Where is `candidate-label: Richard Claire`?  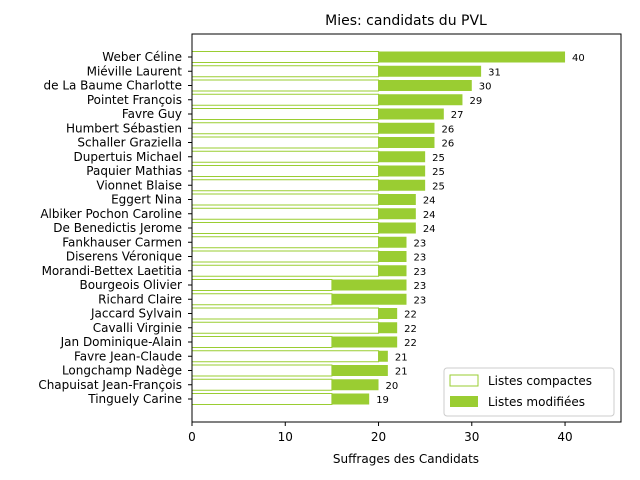 candidate-label: Richard Claire is located at coordinates (140, 299).